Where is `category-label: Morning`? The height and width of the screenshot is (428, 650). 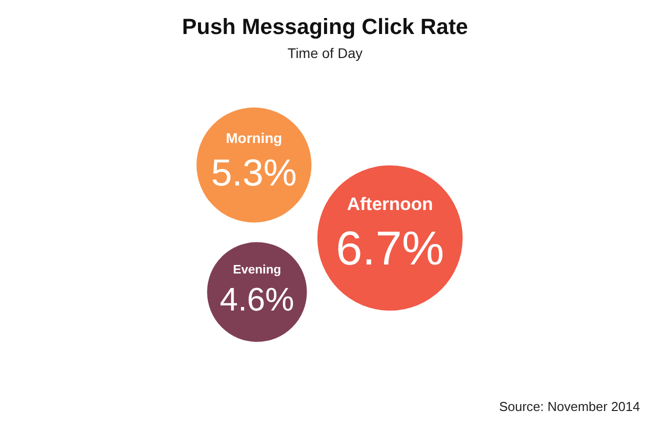
category-label: Morning is located at coordinates (254, 139).